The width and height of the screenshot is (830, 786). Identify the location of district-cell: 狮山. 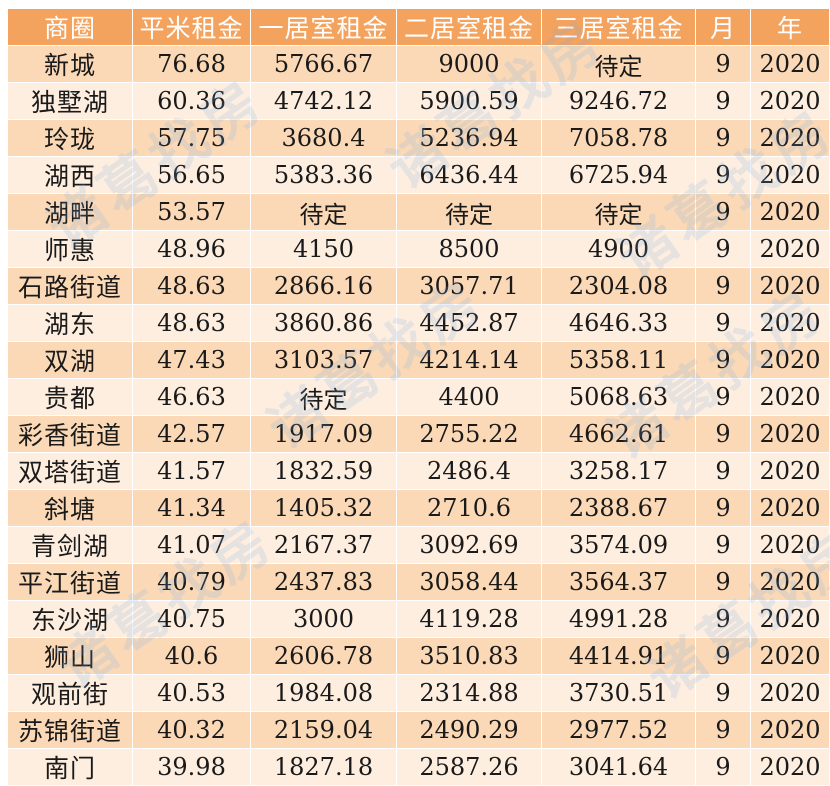
(70, 656).